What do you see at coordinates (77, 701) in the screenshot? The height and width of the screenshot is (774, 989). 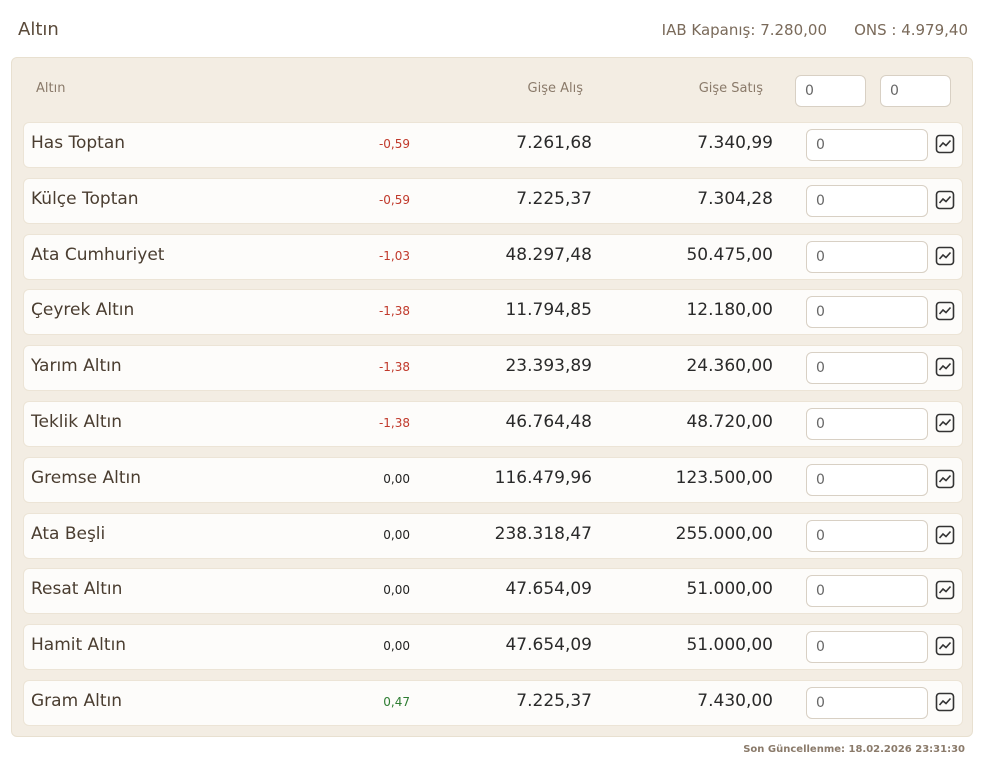 I see `row-name: Gram Altın` at bounding box center [77, 701].